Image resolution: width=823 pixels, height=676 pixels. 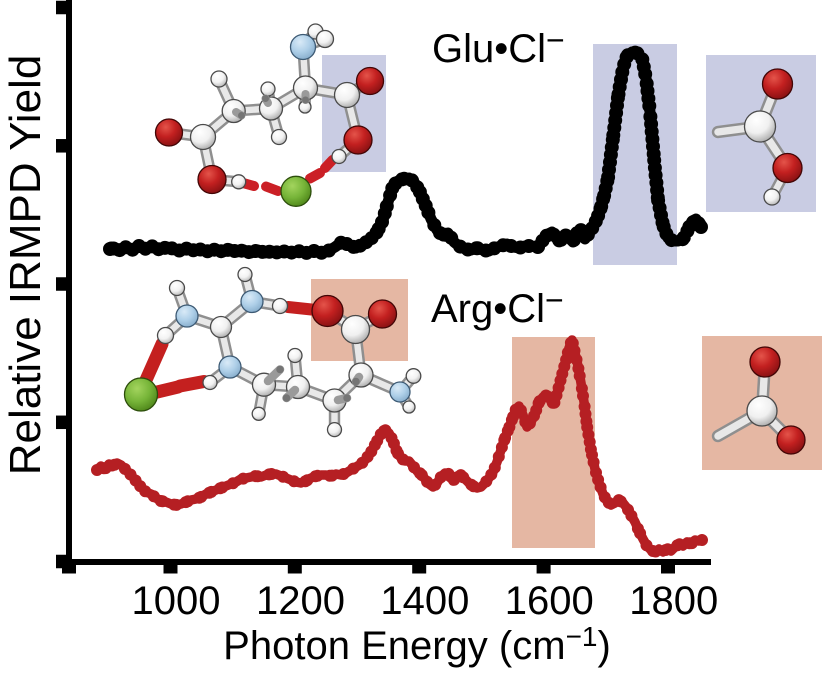 What do you see at coordinates (424, 601) in the screenshot?
I see `svg-text: 1400` at bounding box center [424, 601].